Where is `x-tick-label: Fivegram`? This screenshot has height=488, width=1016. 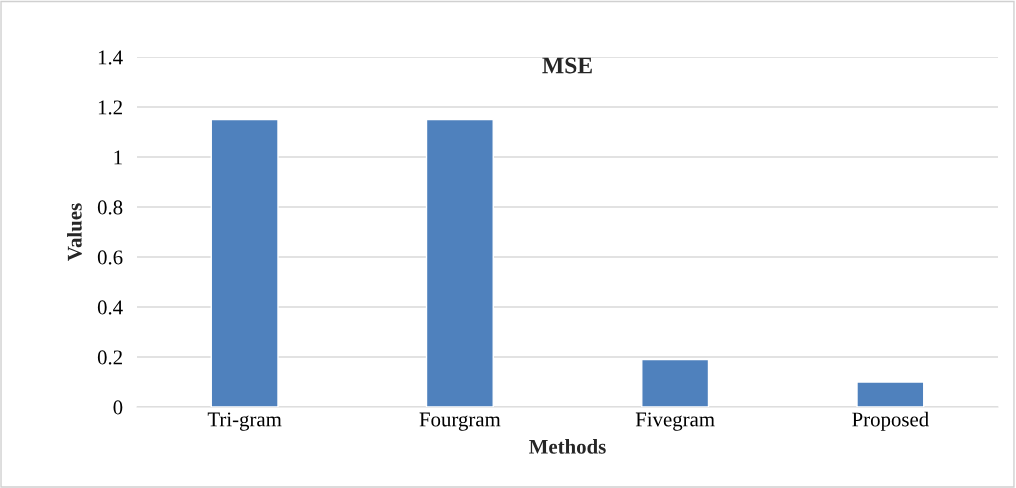
x-tick-label: Fivegram is located at coordinates (675, 421).